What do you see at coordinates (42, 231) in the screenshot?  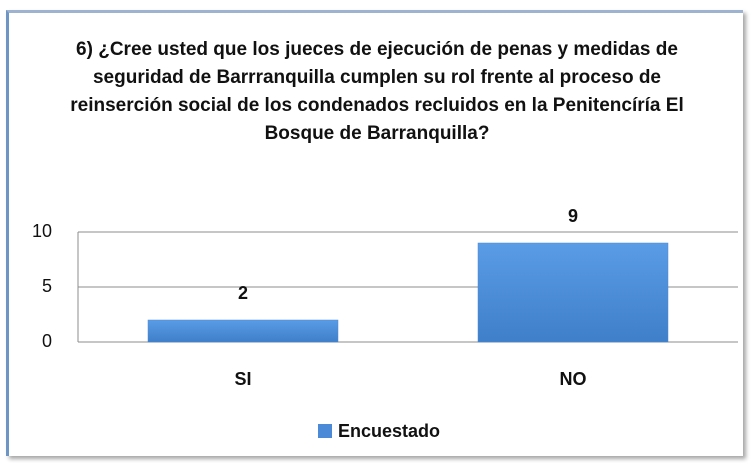 I see `y-tick-label: 10` at bounding box center [42, 231].